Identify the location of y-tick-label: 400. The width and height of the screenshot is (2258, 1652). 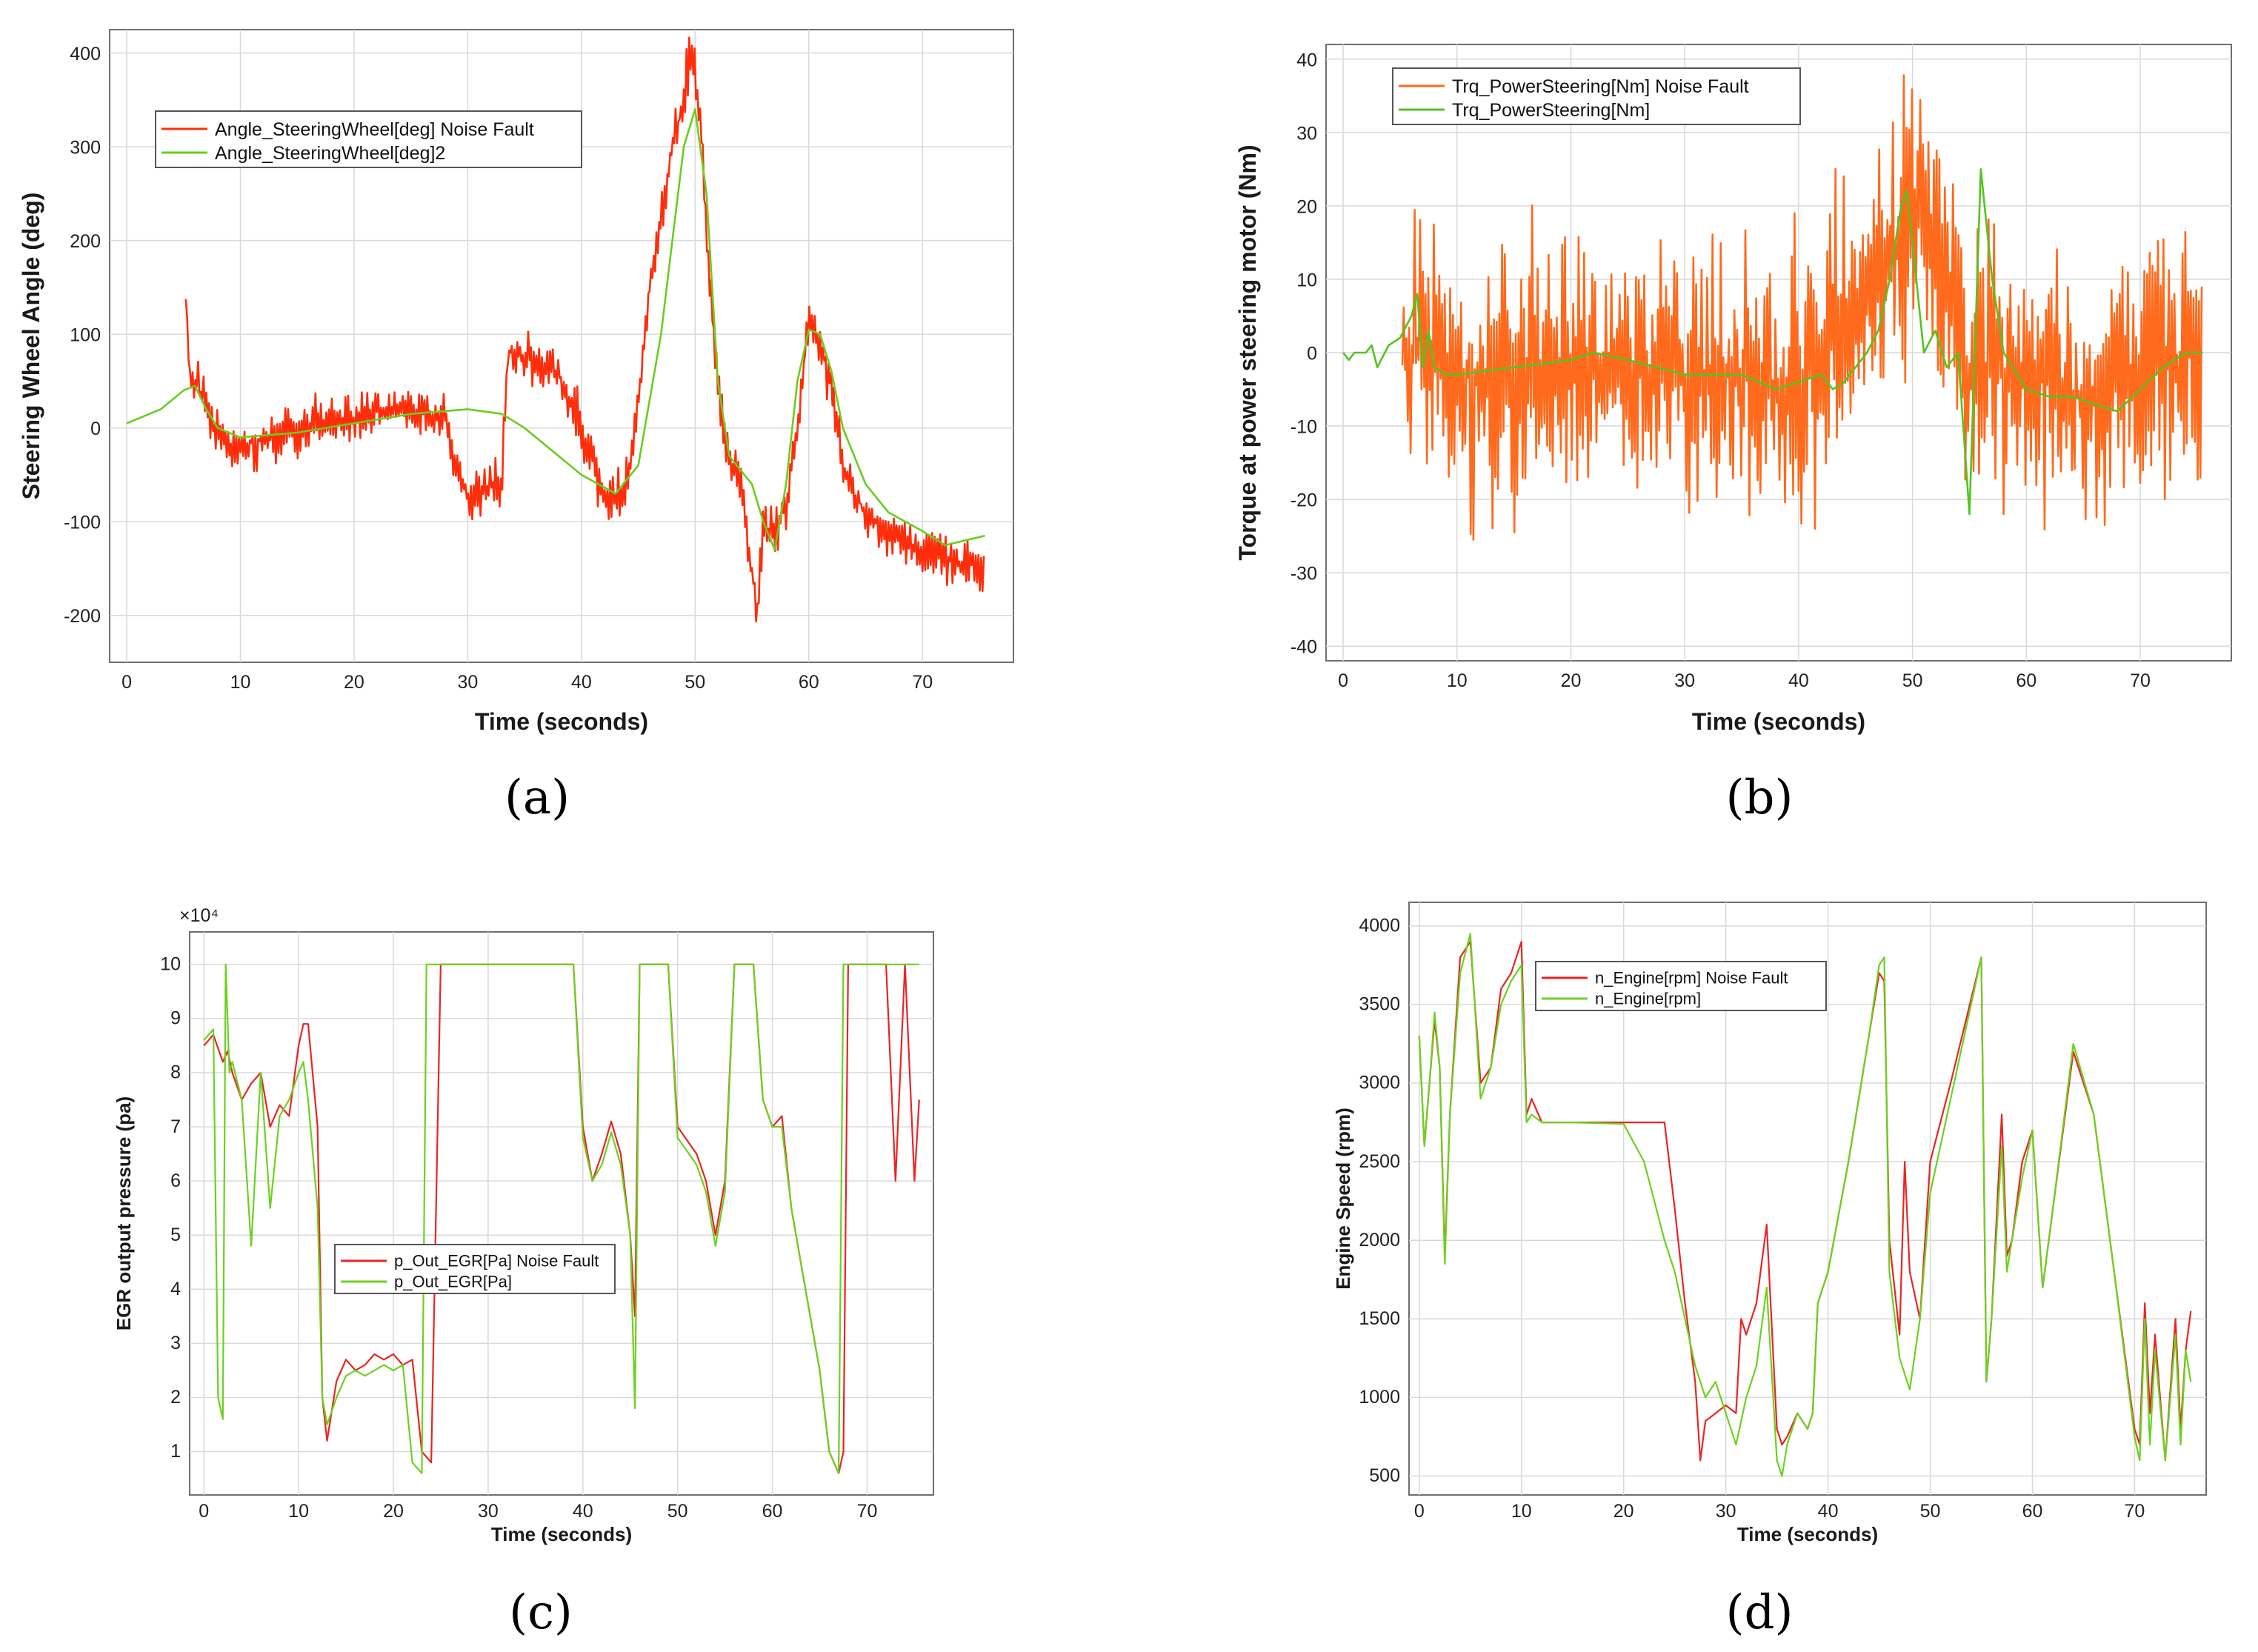
(85, 54).